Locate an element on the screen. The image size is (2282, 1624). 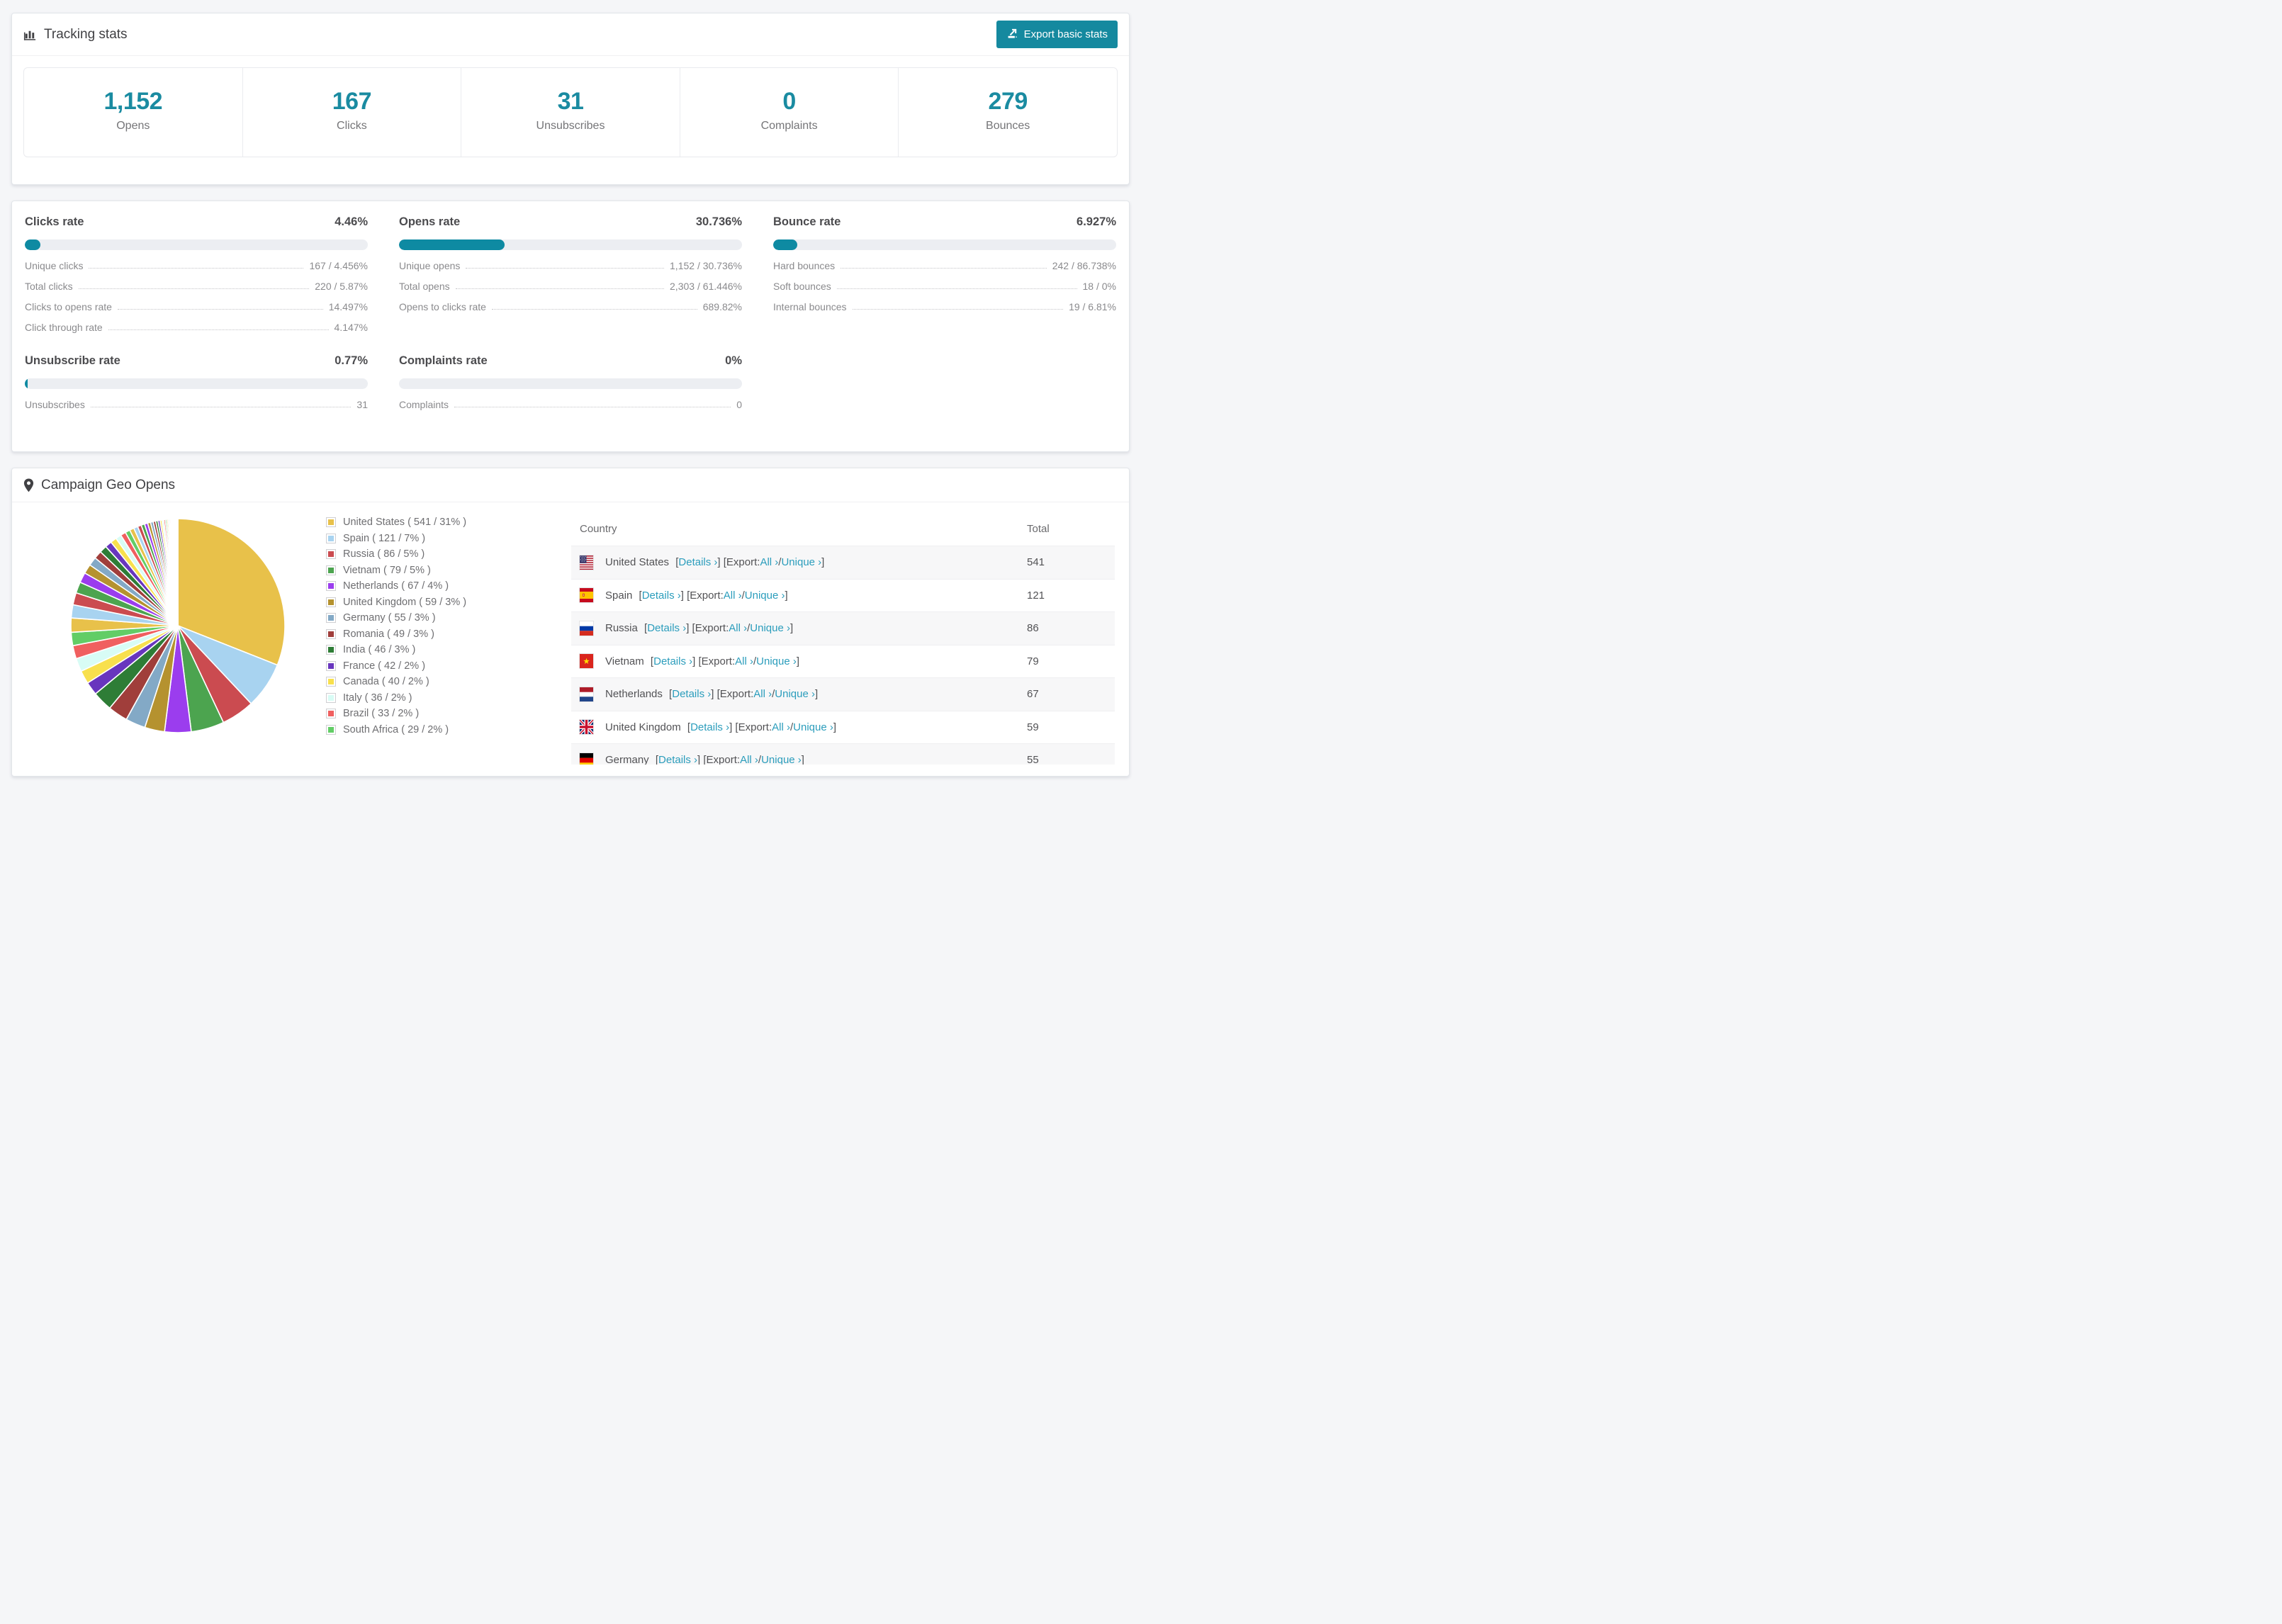
country-total: 55 is located at coordinates (1033, 760).